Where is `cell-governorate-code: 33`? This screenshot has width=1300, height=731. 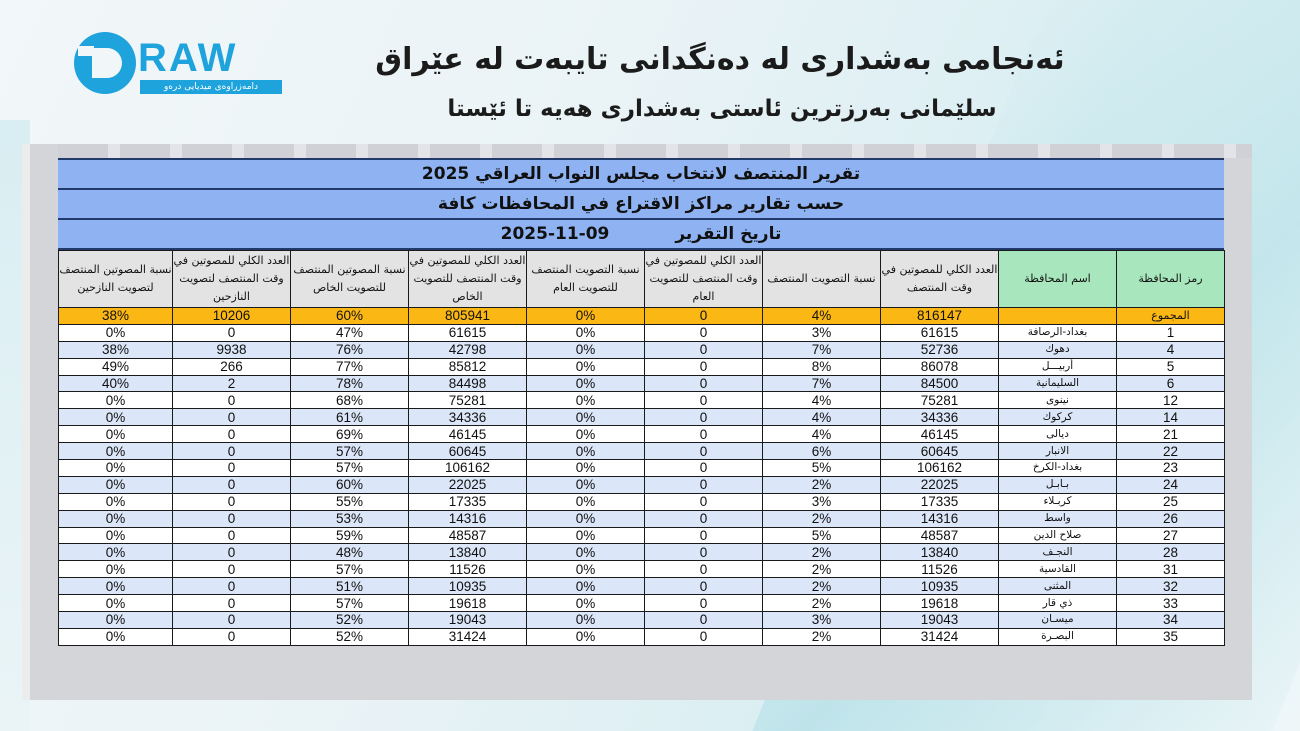
cell-governorate-code: 33 is located at coordinates (1170, 603).